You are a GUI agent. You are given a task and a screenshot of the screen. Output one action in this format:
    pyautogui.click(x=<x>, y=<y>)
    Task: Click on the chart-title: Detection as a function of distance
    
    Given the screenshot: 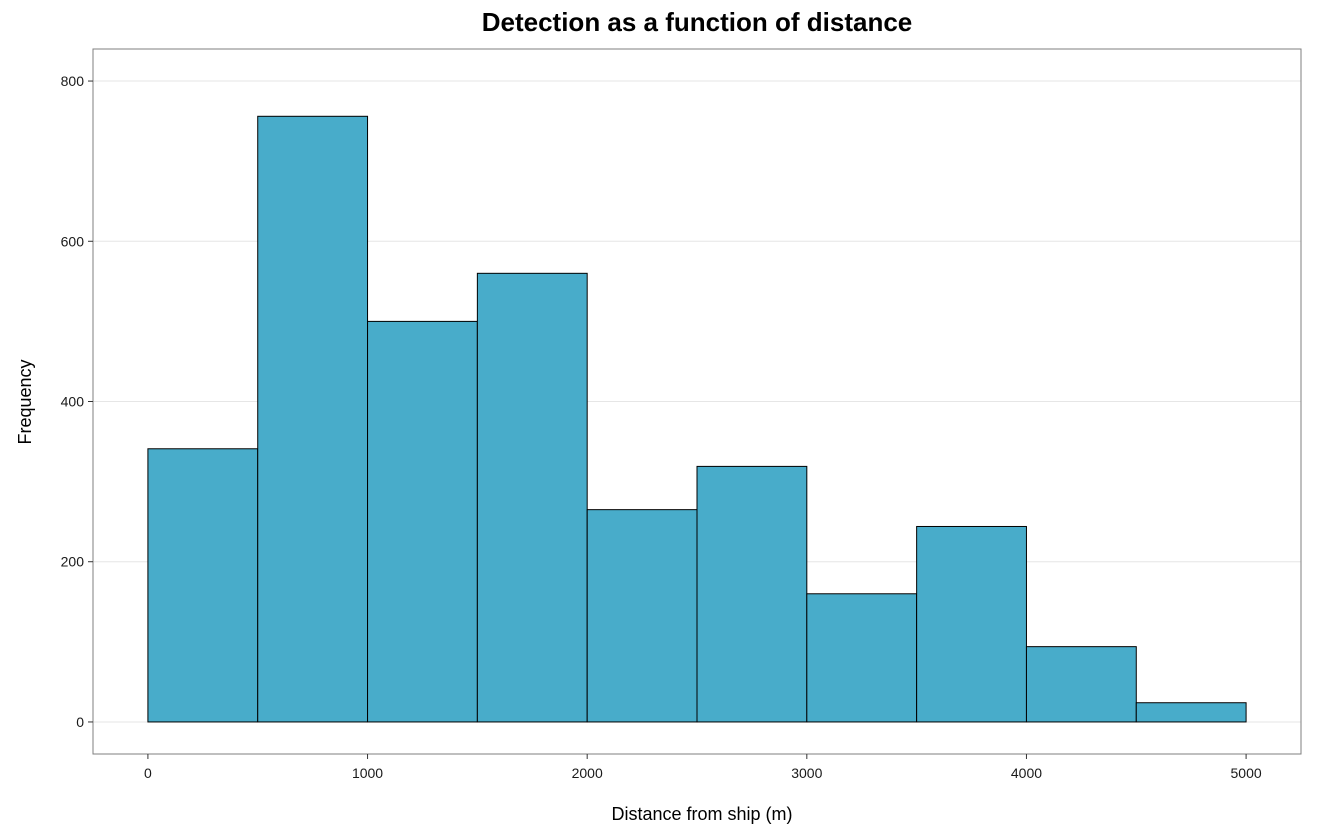 What is the action you would take?
    pyautogui.click(x=697, y=22)
    